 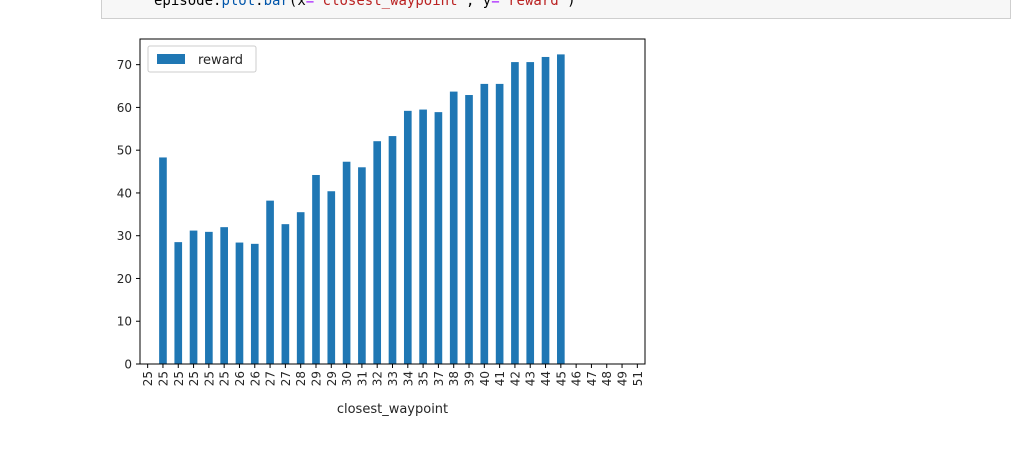 What do you see at coordinates (301, 4) in the screenshot?
I see `code-kw-x: x` at bounding box center [301, 4].